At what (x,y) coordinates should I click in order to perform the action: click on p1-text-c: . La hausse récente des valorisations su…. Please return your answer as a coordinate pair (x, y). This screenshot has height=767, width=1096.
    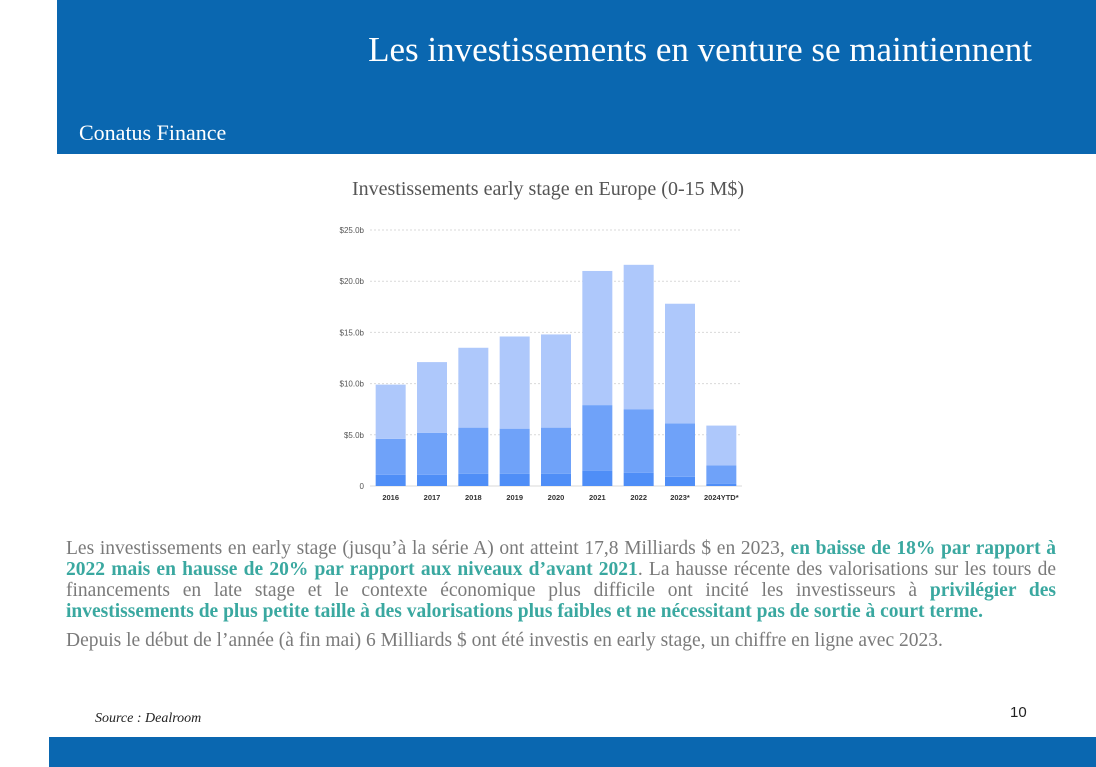
    Looking at the image, I should click on (561, 580).